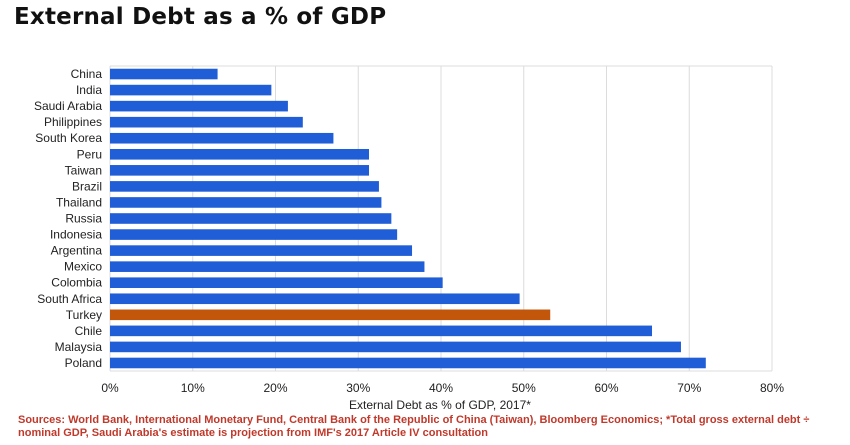  Describe the element at coordinates (524, 388) in the screenshot. I see `x-tick-label-50: 50%` at that location.